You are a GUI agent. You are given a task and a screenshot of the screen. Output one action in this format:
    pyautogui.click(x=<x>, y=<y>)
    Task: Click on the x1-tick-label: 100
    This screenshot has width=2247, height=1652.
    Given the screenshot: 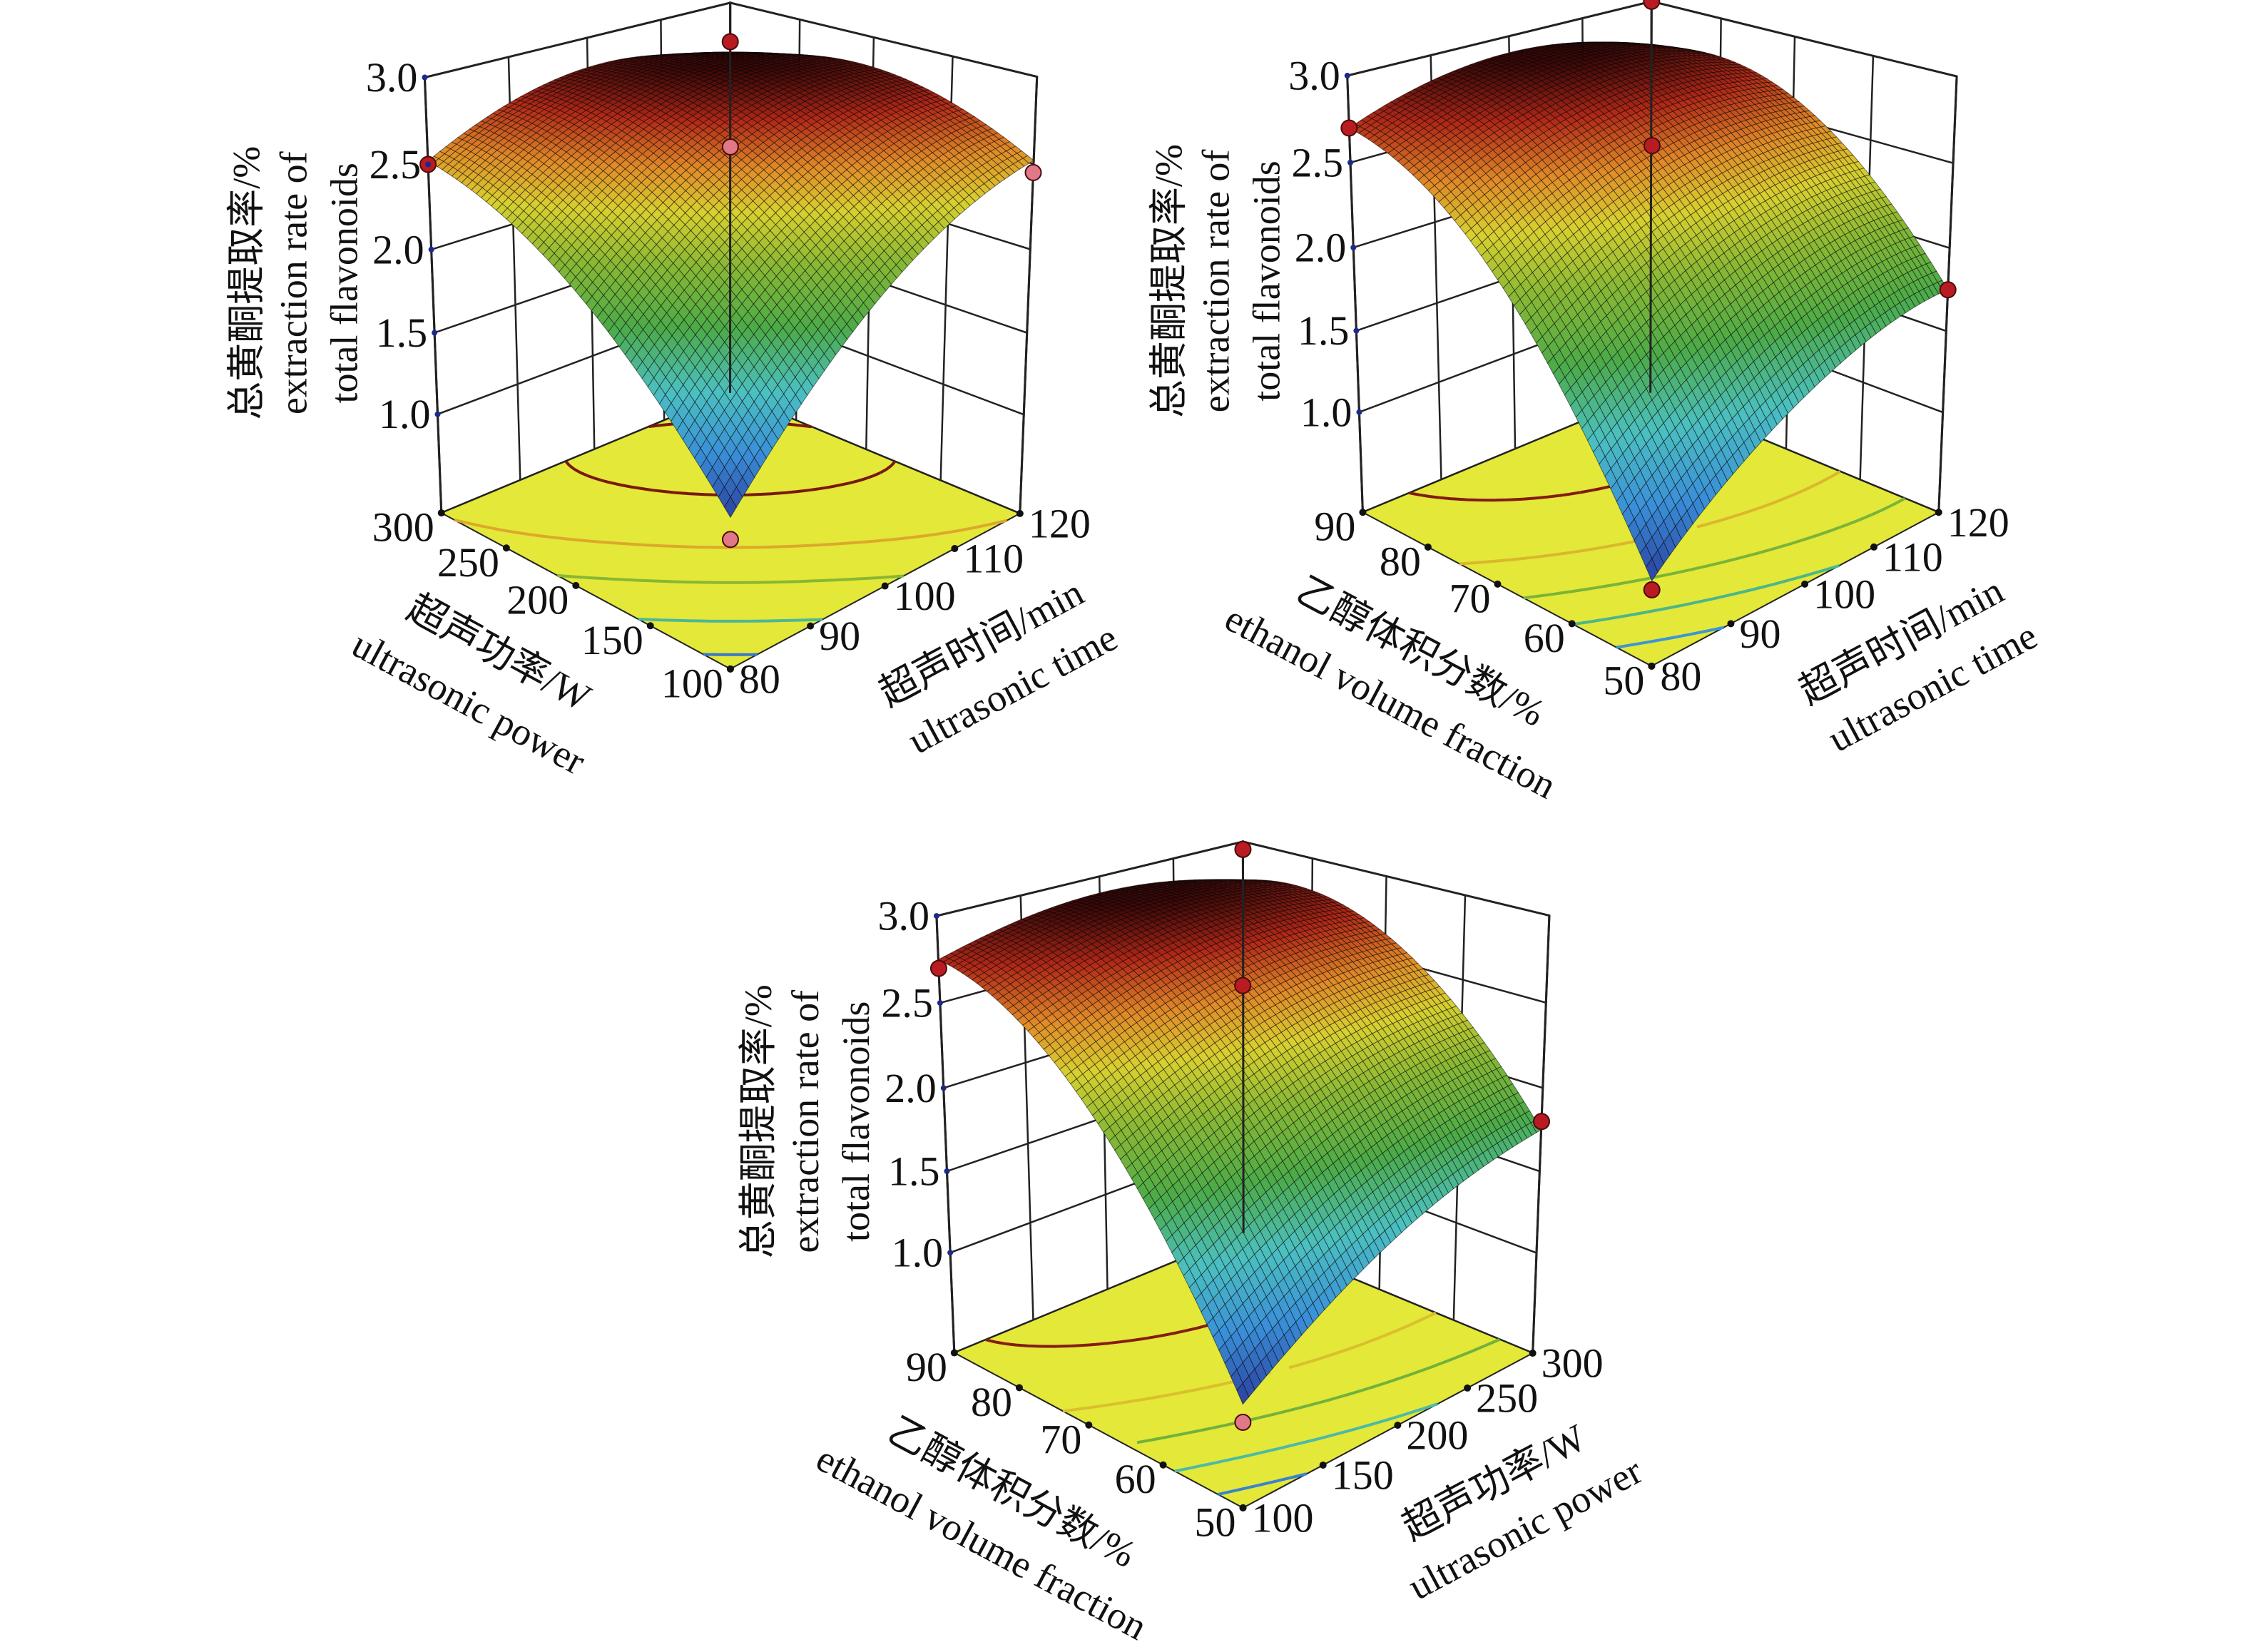 What is the action you would take?
    pyautogui.click(x=692, y=683)
    